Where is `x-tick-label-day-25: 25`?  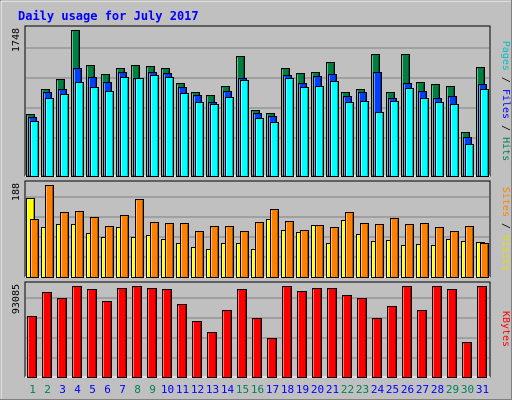
x-tick-label-day-25: 25 is located at coordinates (392, 389).